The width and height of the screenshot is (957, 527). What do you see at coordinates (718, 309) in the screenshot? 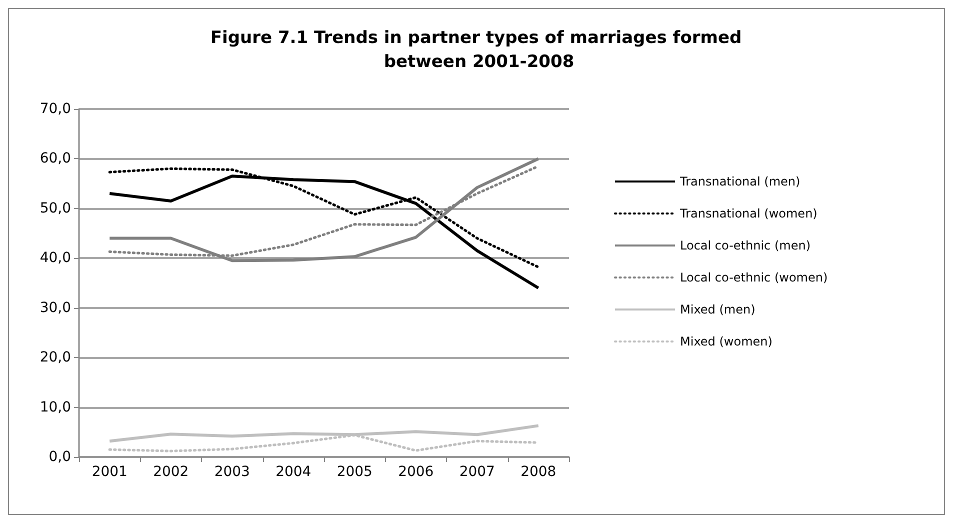
I see `legend-label: Mixed (men)` at bounding box center [718, 309].